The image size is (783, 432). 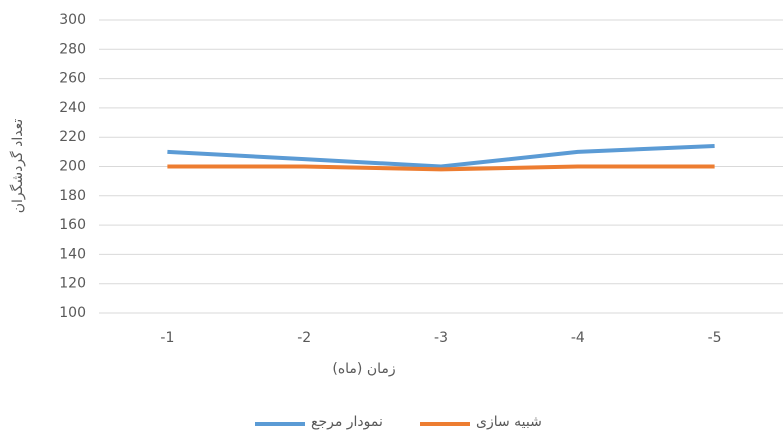 I want to click on y-tick-label: 160, so click(x=72, y=225).